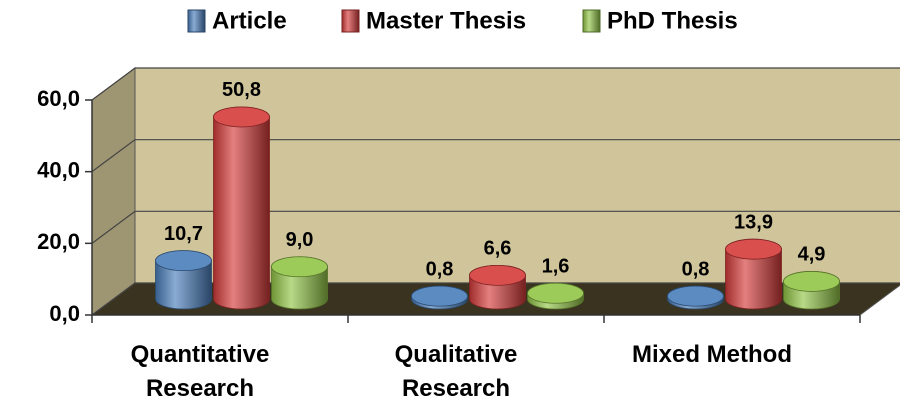 This screenshot has height=409, width=900. Describe the element at coordinates (113, 191) in the screenshot. I see `side-wall` at that location.